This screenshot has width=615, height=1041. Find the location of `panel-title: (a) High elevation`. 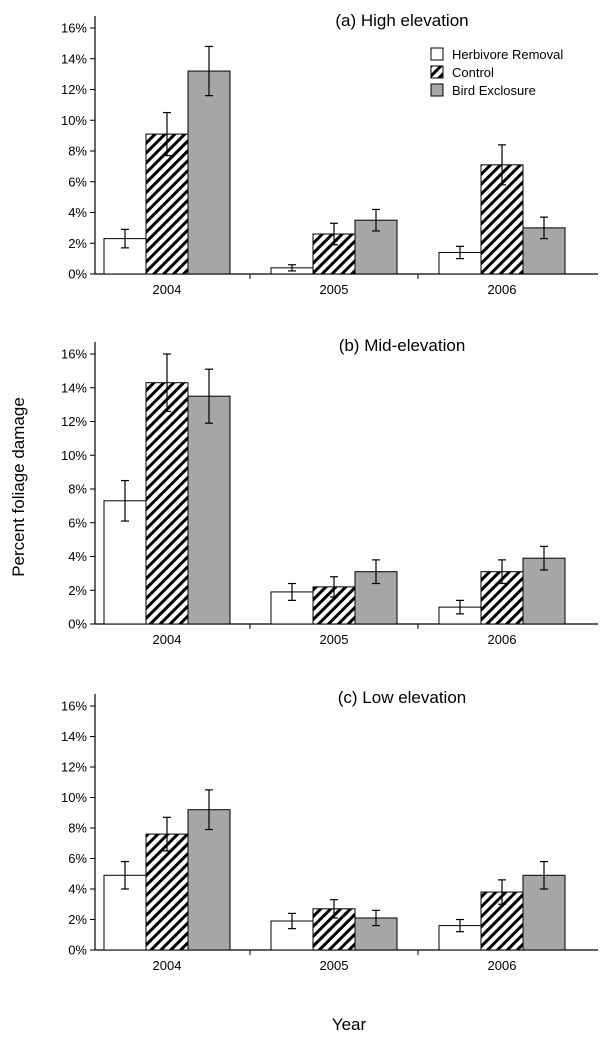

panel-title: (a) High elevation is located at coordinates (401, 20).